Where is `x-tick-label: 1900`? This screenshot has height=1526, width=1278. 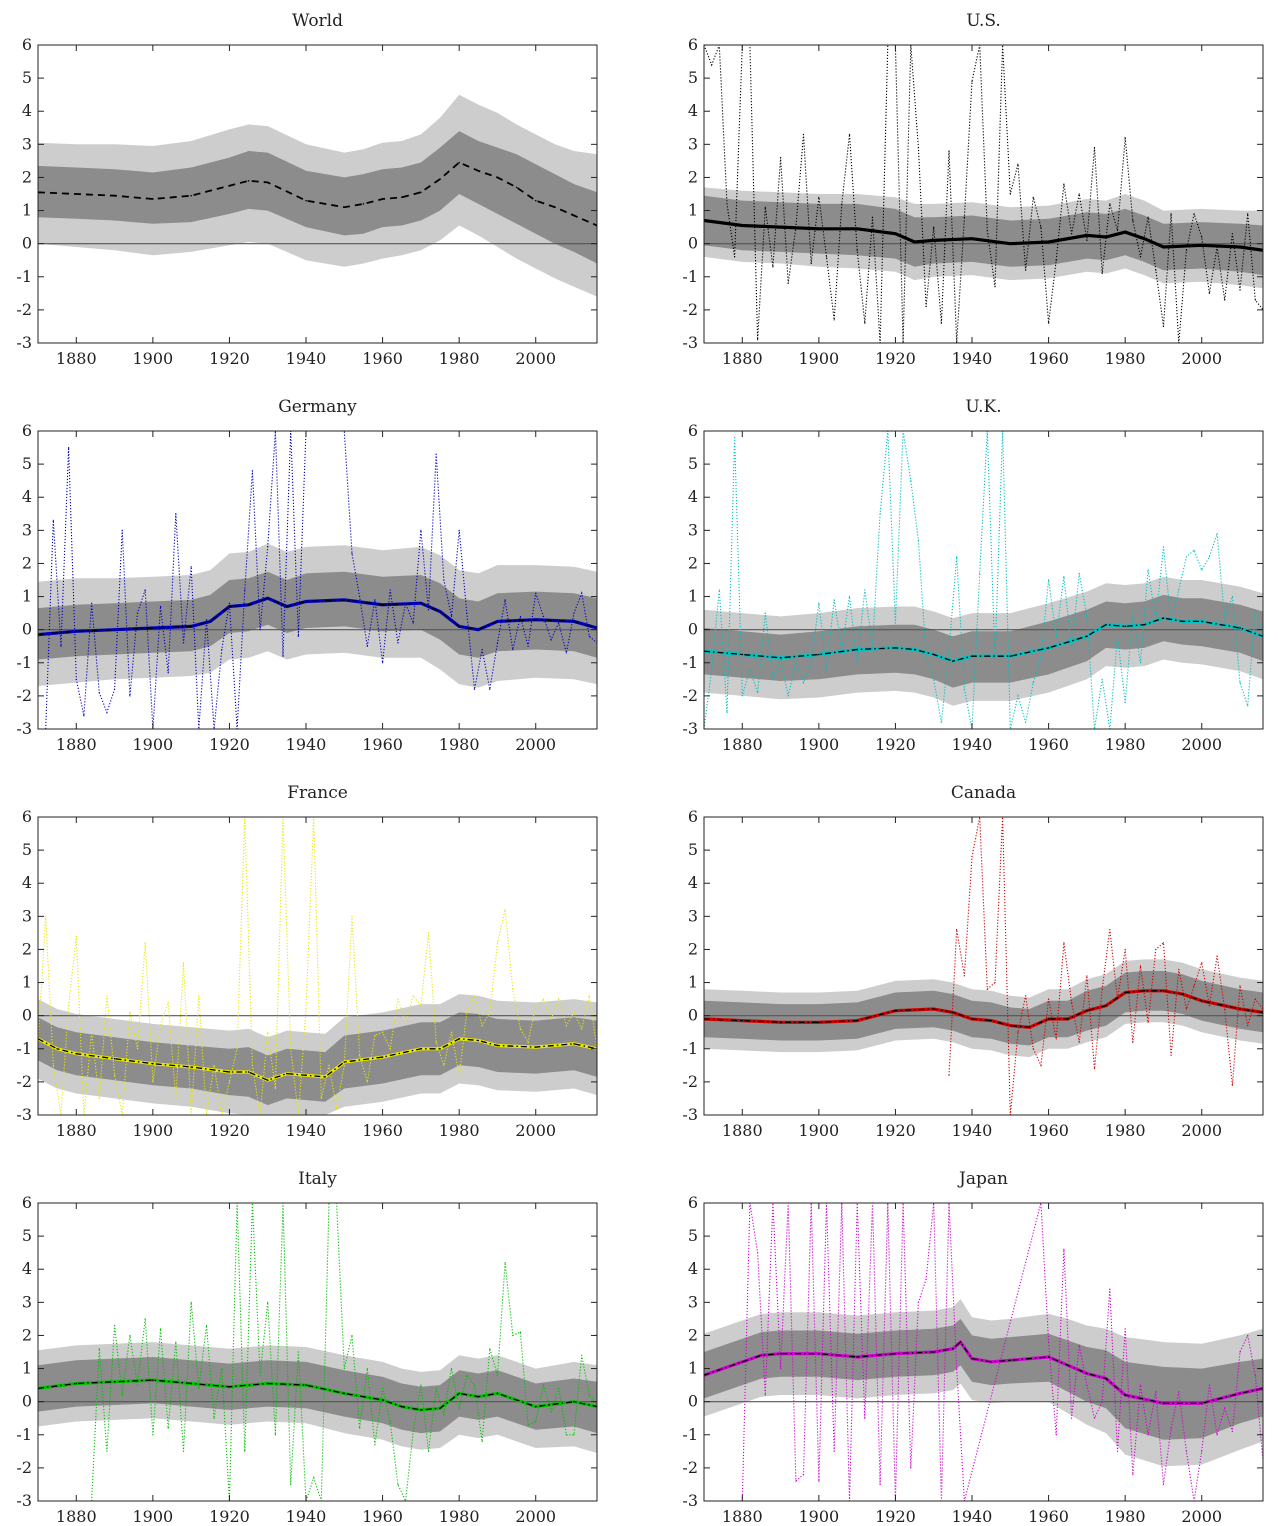 x-tick-label: 1900 is located at coordinates (819, 744).